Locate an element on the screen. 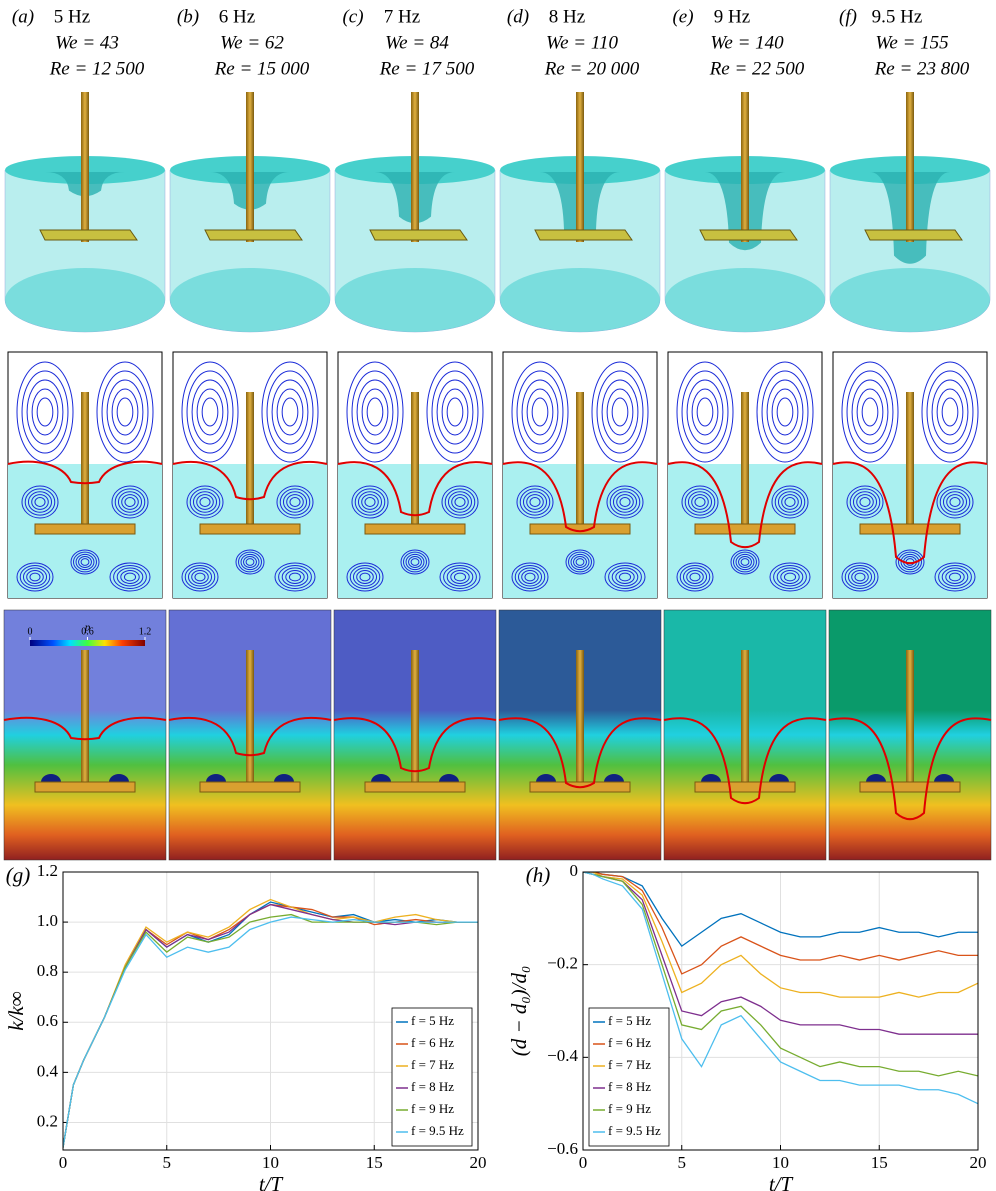 Image resolution: width=996 pixels, height=1191 pixels. panel-label: (g) is located at coordinates (18, 875).